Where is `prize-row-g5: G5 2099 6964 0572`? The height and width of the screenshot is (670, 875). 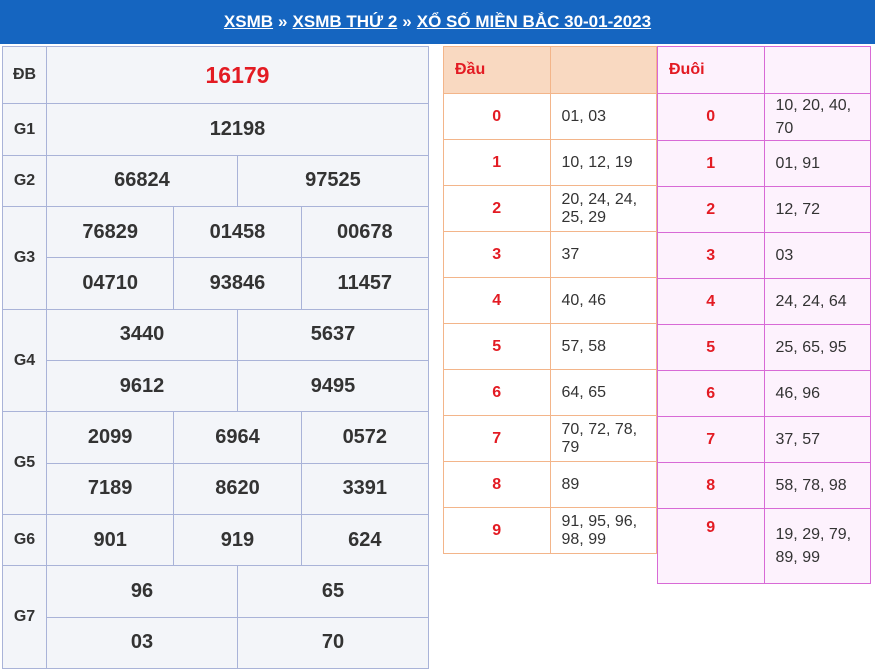
prize-row-g5: G5 2099 6964 0572 is located at coordinates (216, 463).